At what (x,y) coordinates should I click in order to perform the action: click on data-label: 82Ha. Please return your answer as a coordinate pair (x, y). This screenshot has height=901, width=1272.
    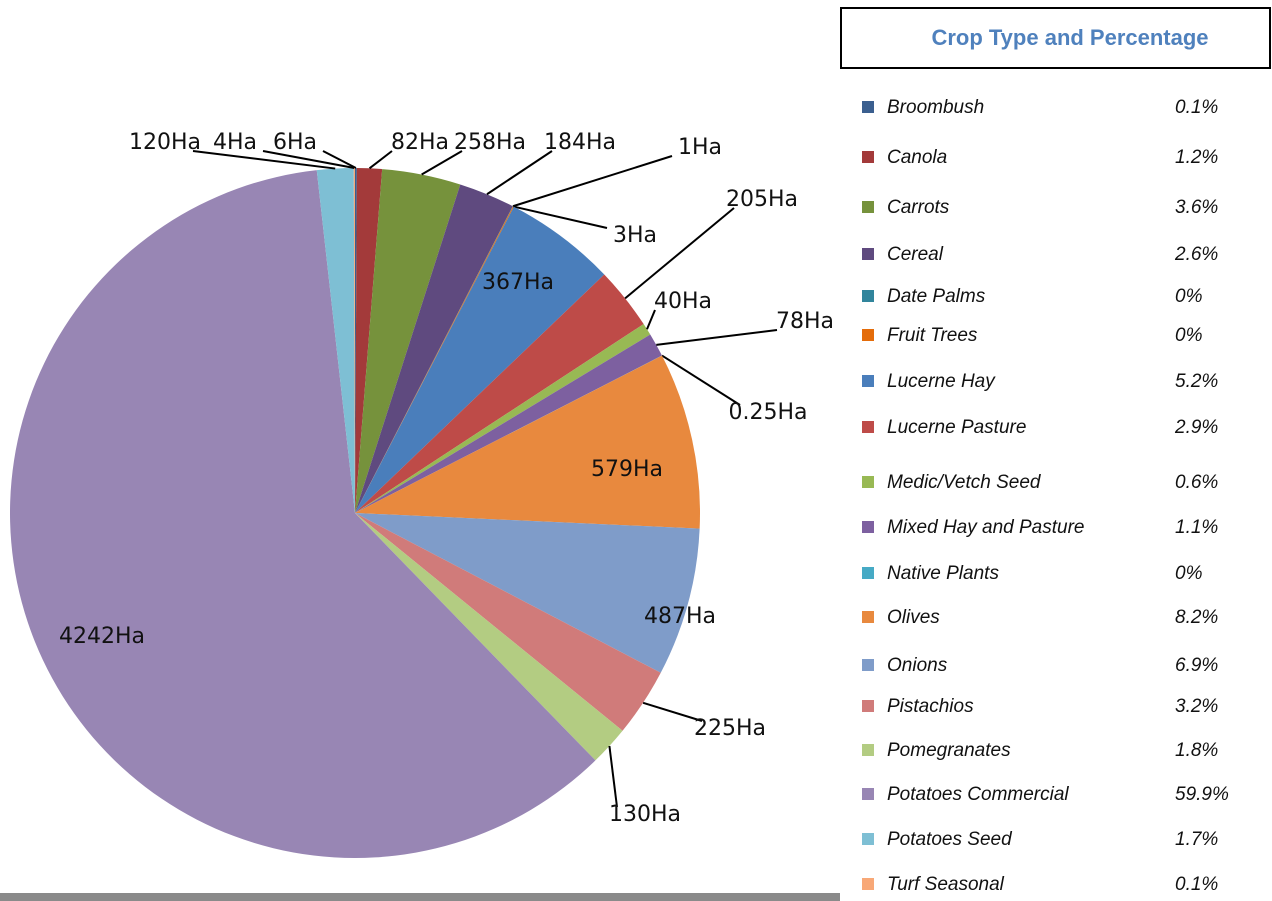
    Looking at the image, I should click on (420, 142).